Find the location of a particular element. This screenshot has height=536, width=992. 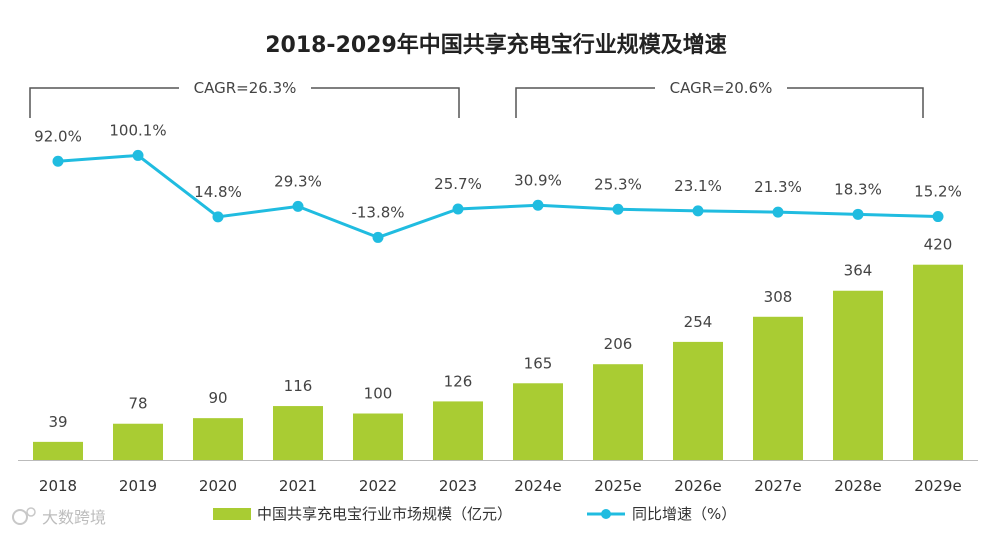

x-tick-2024e: 2024e is located at coordinates (537, 486).